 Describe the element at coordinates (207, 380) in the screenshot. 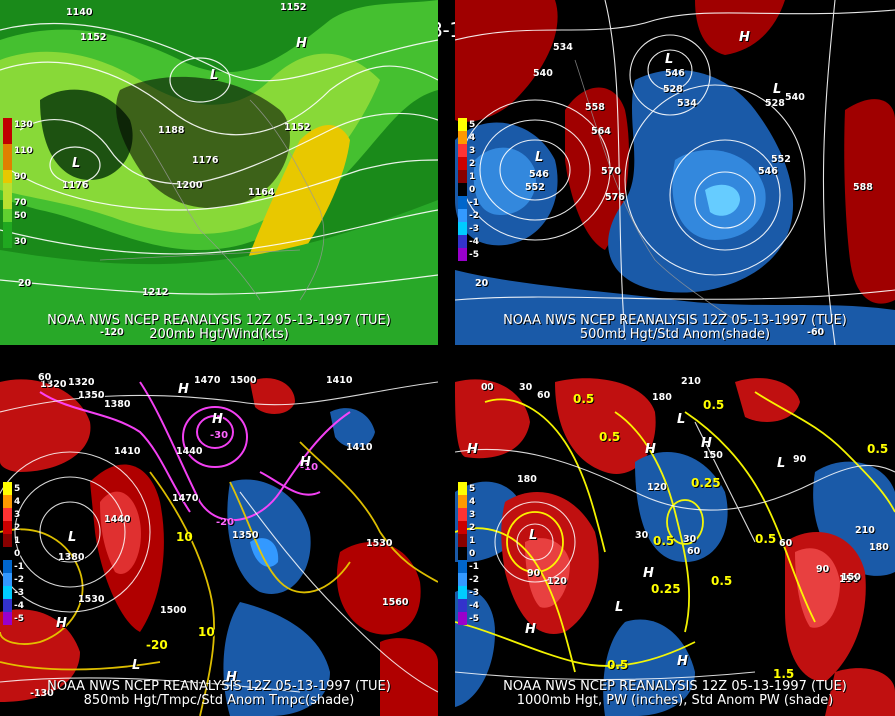

I see `contour-label: 1470` at that location.